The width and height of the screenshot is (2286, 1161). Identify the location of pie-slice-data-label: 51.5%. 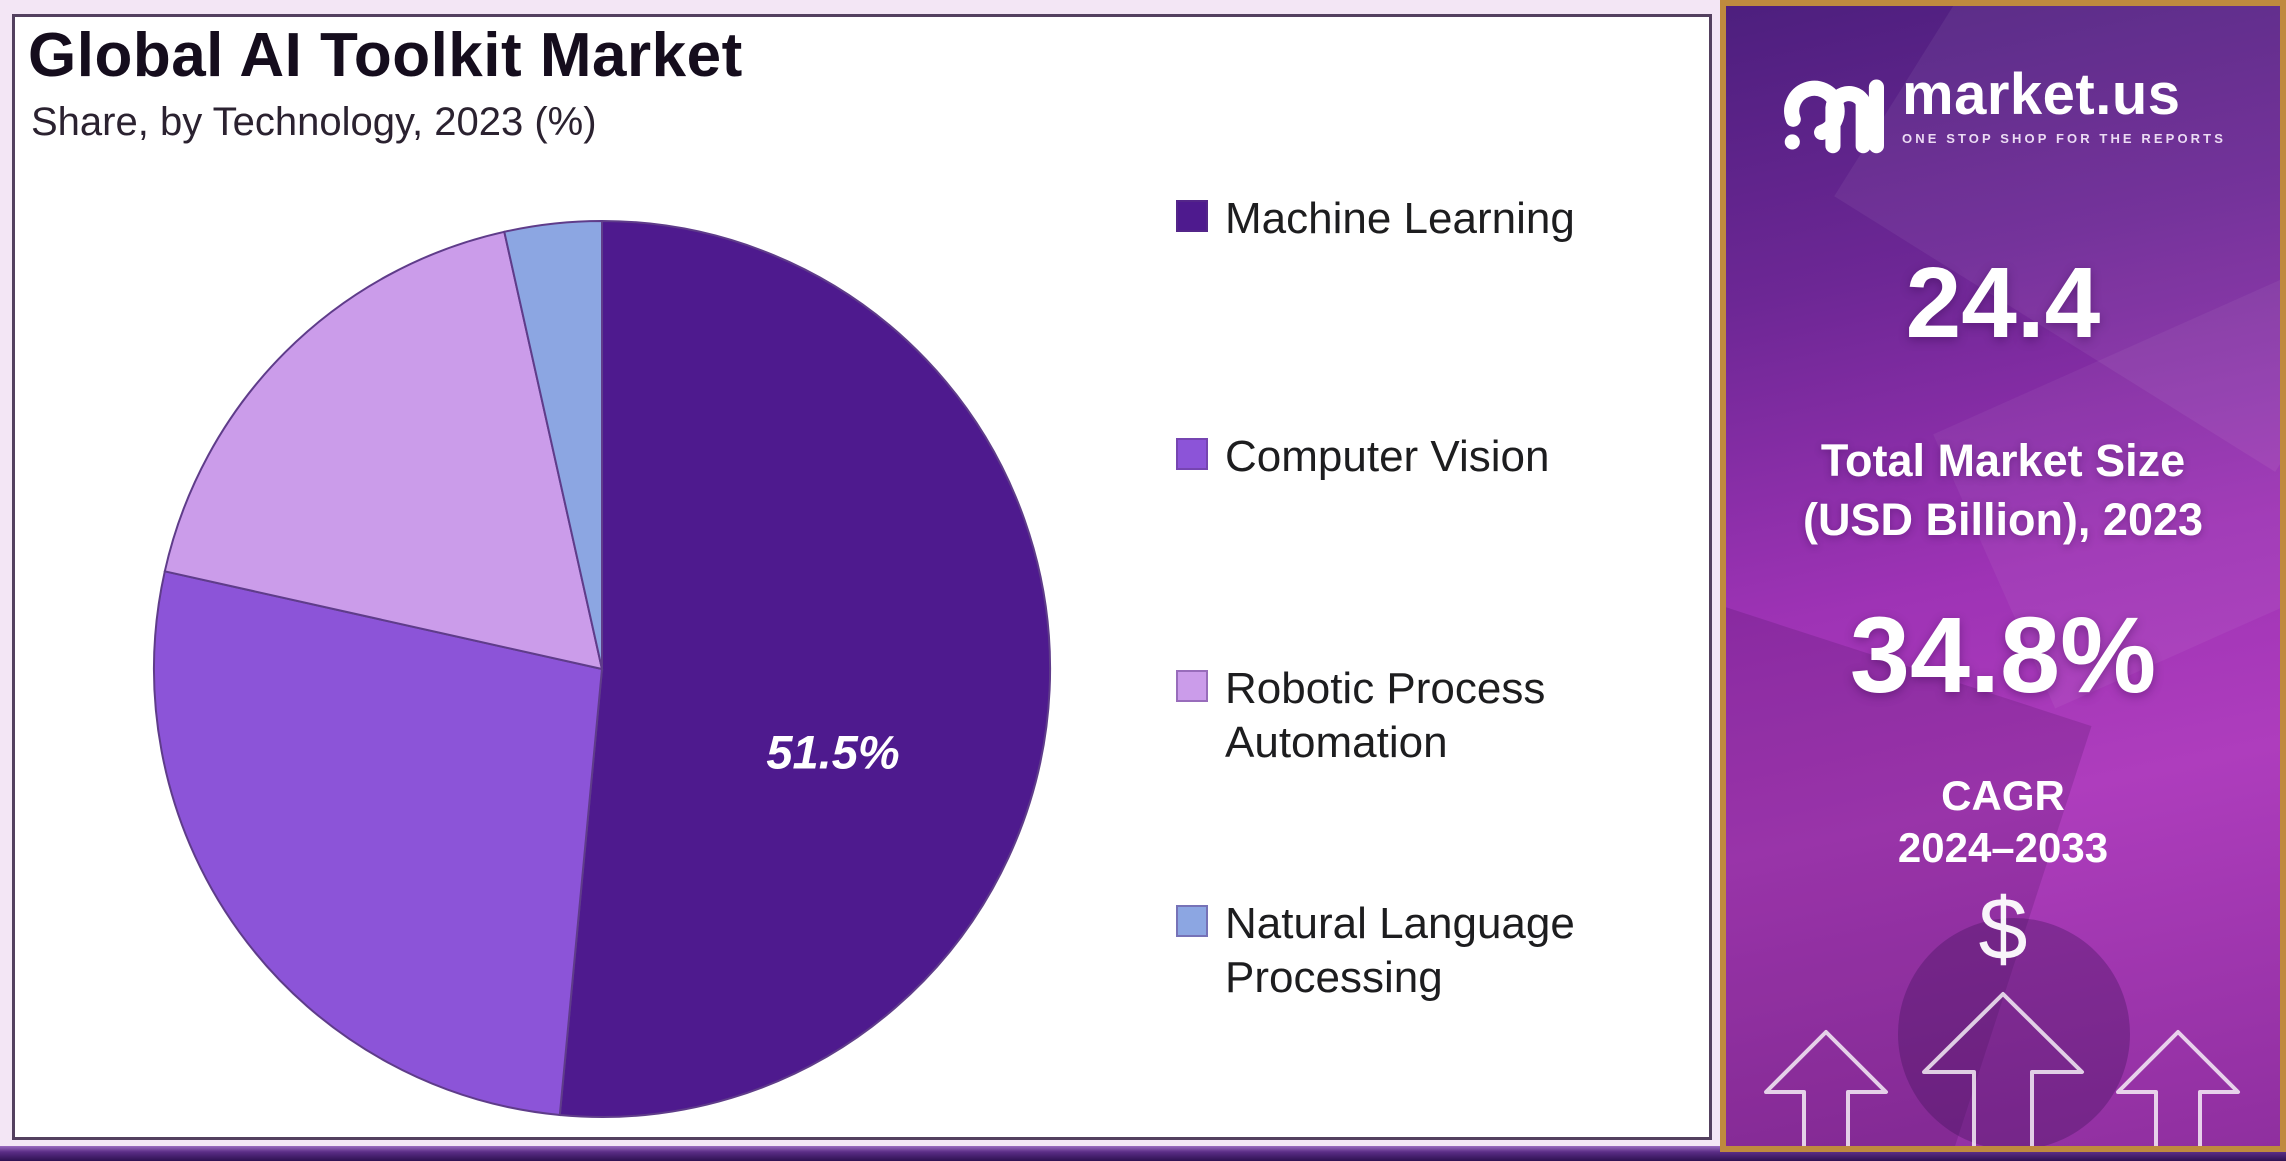
(833, 752).